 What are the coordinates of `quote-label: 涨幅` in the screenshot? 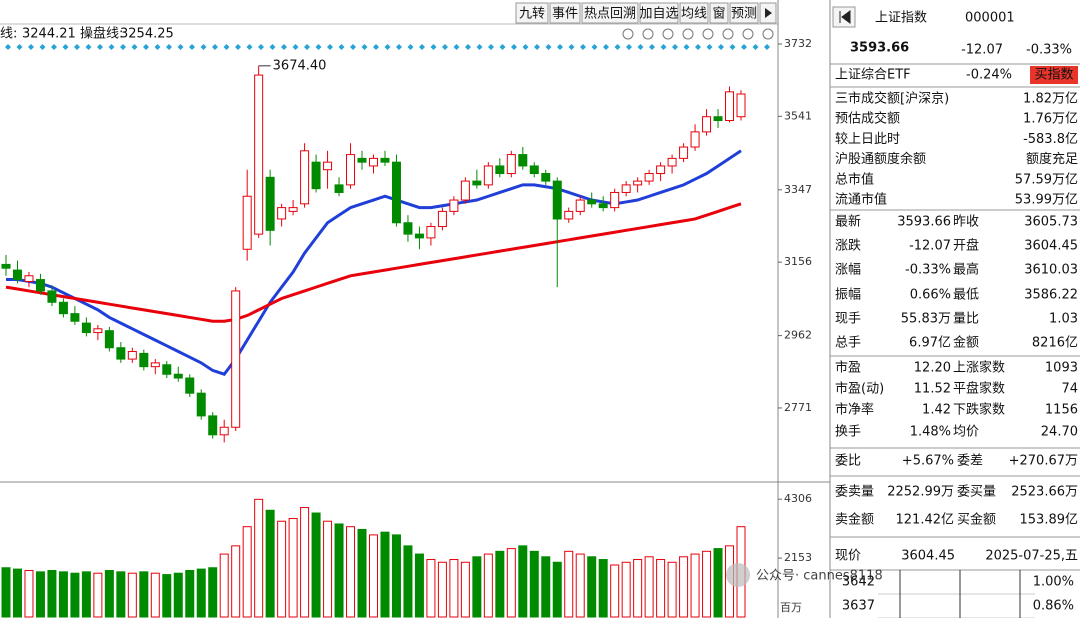 It's located at (848, 270).